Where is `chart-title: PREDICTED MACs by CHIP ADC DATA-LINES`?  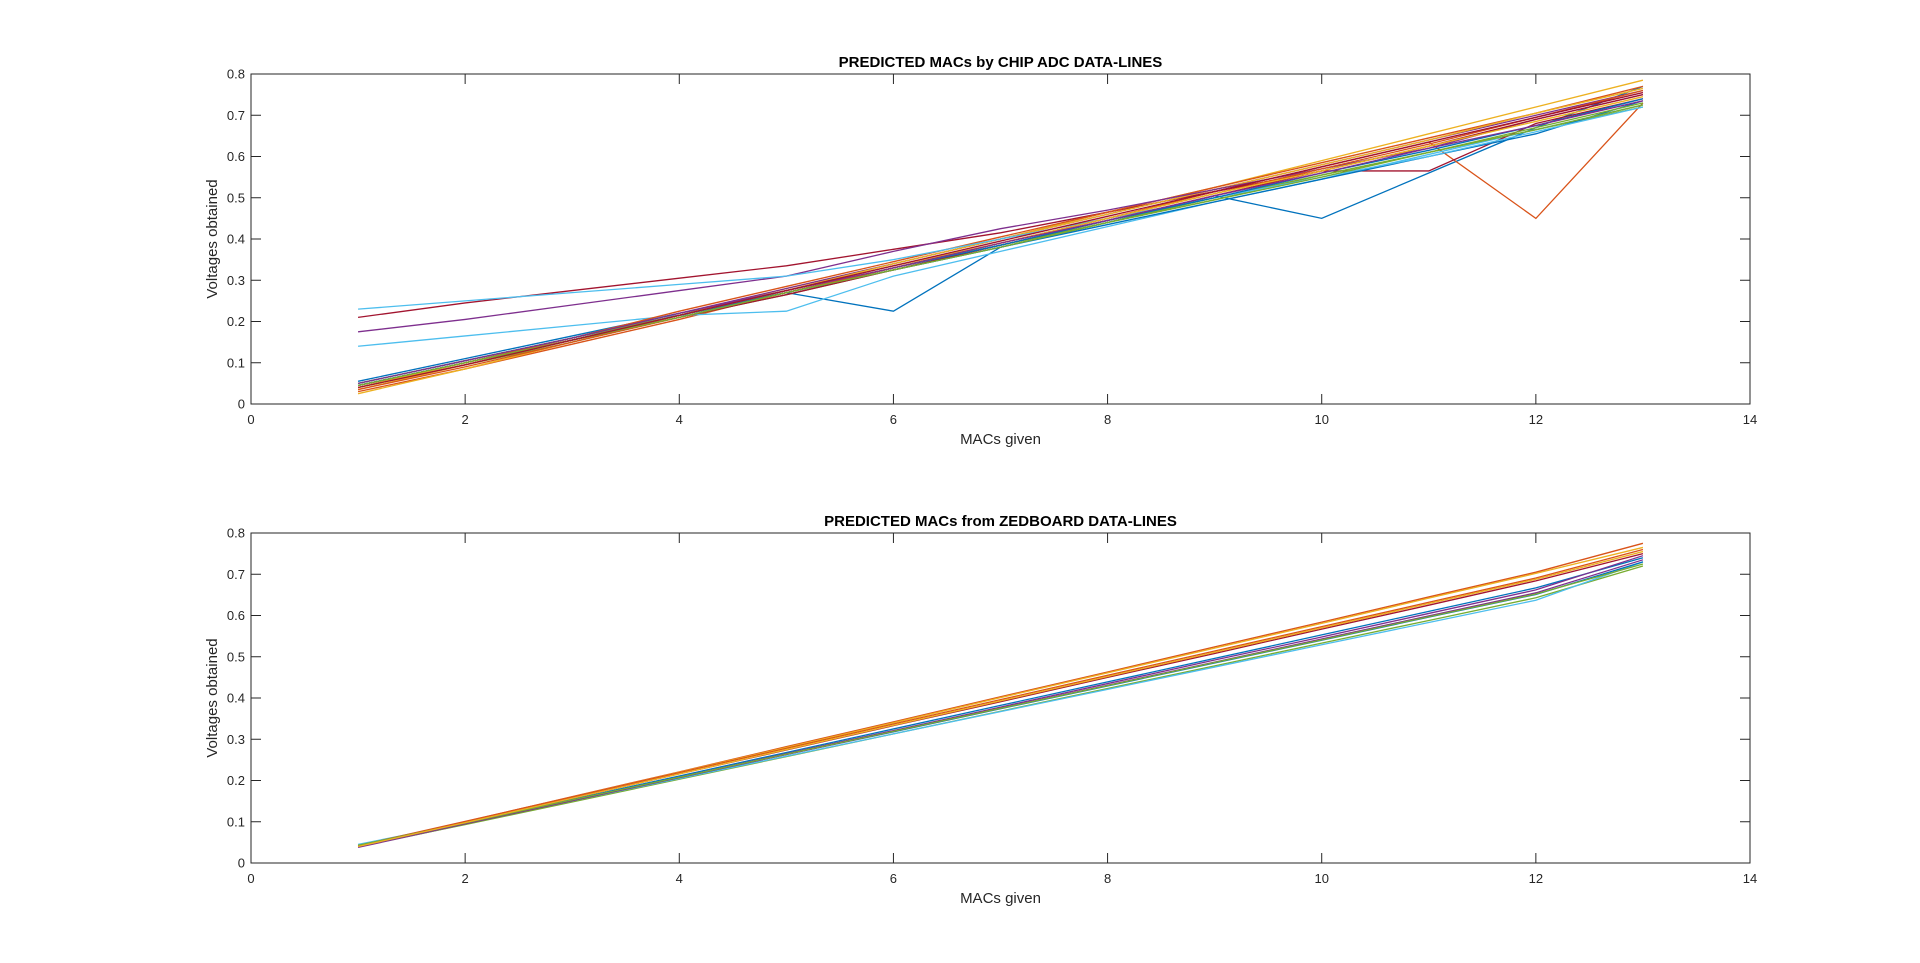
chart-title: PREDICTED MACs by CHIP ADC DATA-LINES is located at coordinates (1001, 62).